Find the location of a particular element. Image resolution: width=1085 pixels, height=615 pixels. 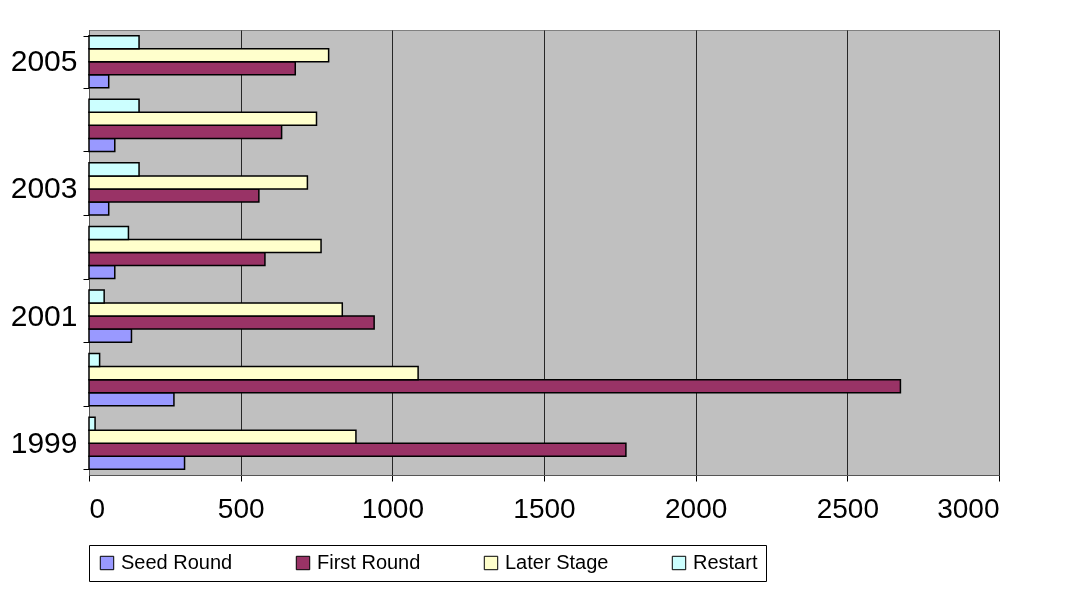

y-tick-label: 2003 is located at coordinates (44, 188).